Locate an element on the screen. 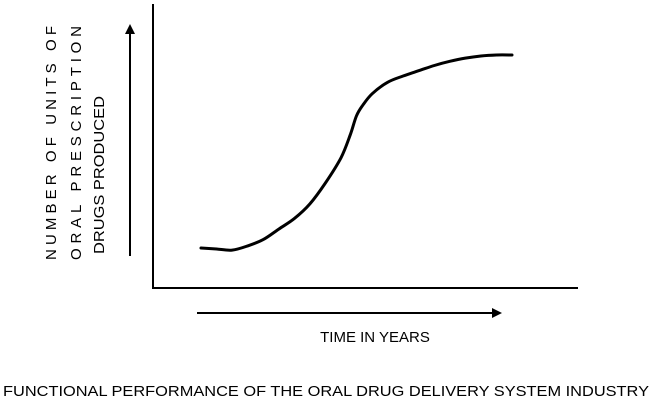  y-axis-label-line-2: ORAL PRESCRIPTION is located at coordinates (76, 143).